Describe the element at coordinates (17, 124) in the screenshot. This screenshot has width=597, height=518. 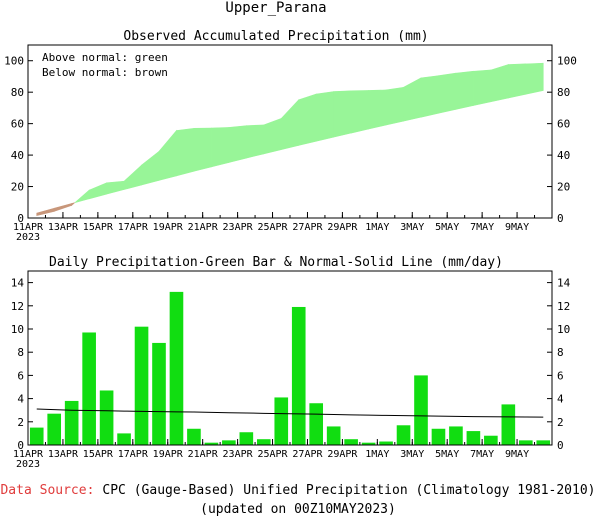
I see `accumulated-tick-label-left: 60` at that location.